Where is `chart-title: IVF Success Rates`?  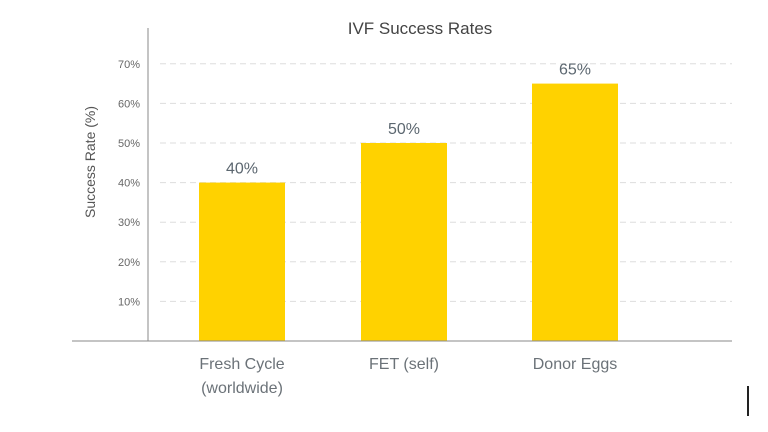 chart-title: IVF Success Rates is located at coordinates (420, 28).